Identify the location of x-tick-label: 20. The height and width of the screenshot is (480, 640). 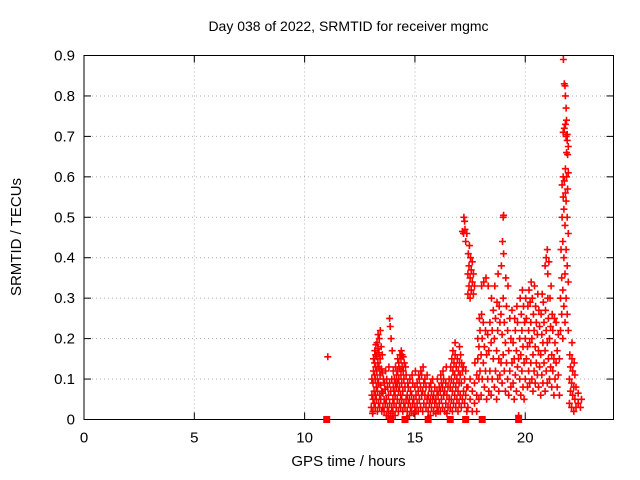
(525, 438).